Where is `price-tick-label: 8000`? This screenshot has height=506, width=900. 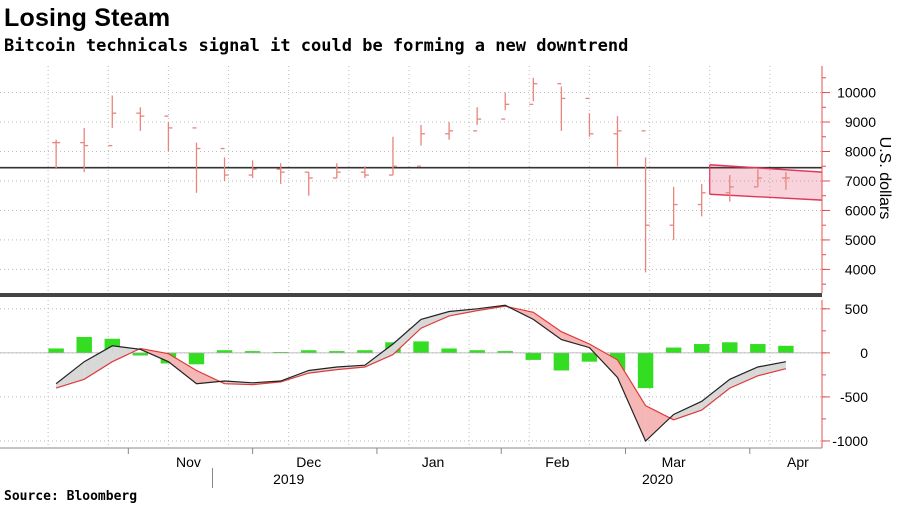
price-tick-label: 8000 is located at coordinates (860, 151).